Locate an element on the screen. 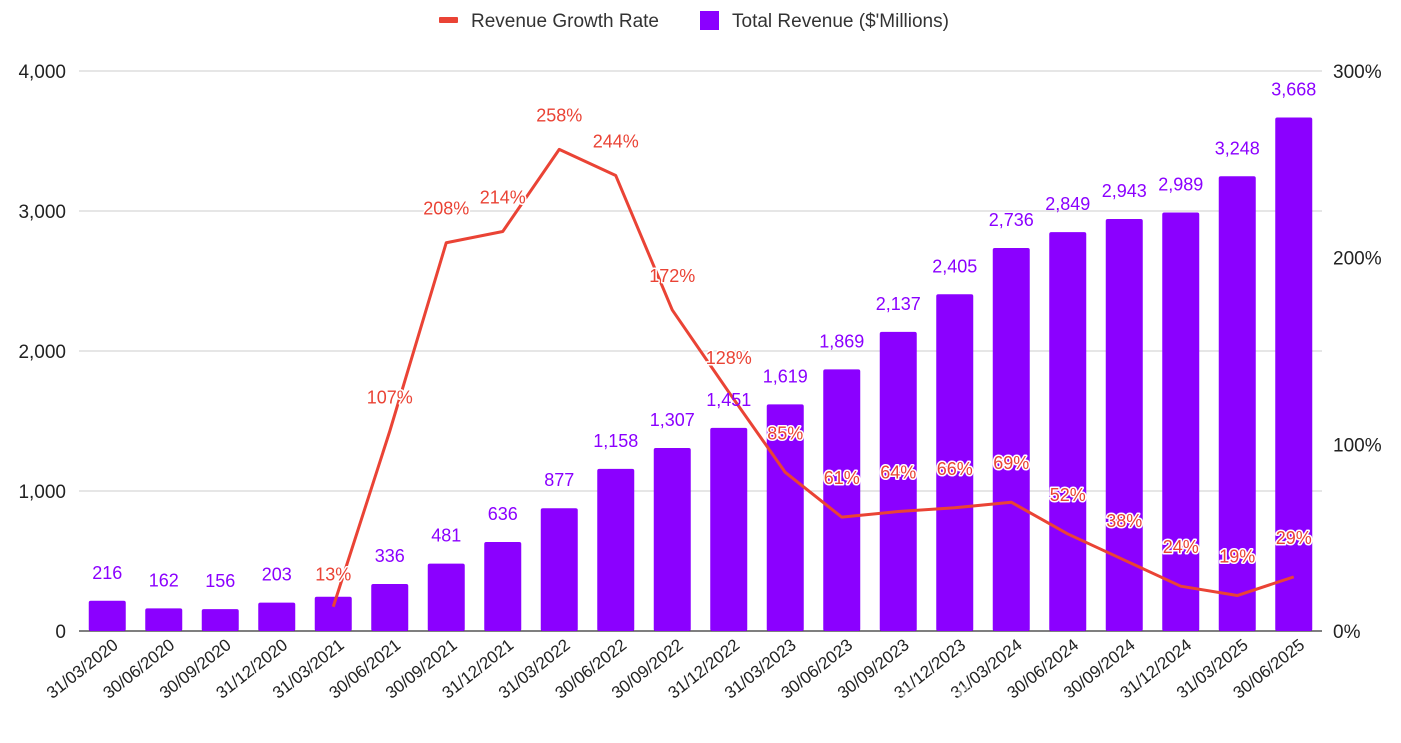  revenue-data-label: 2,405 is located at coordinates (954, 266).